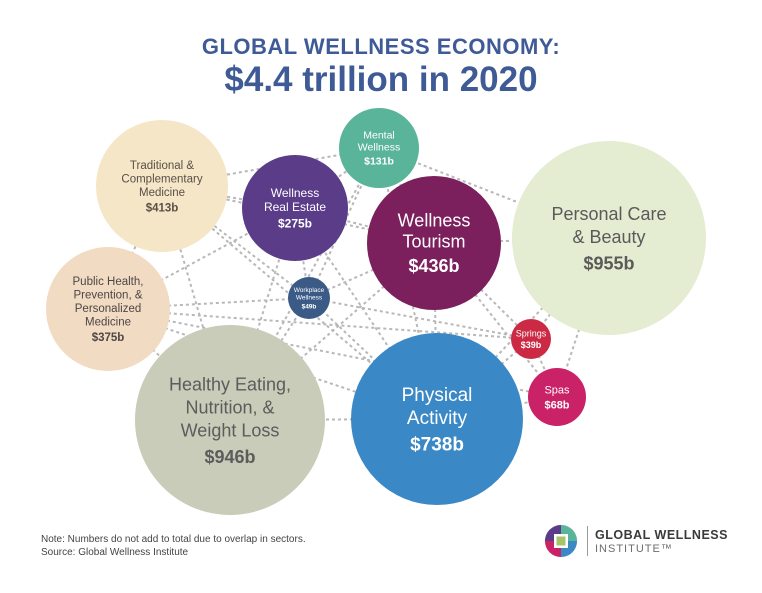 The width and height of the screenshot is (762, 593). I want to click on connector-public-health-springs, so click(319, 324).